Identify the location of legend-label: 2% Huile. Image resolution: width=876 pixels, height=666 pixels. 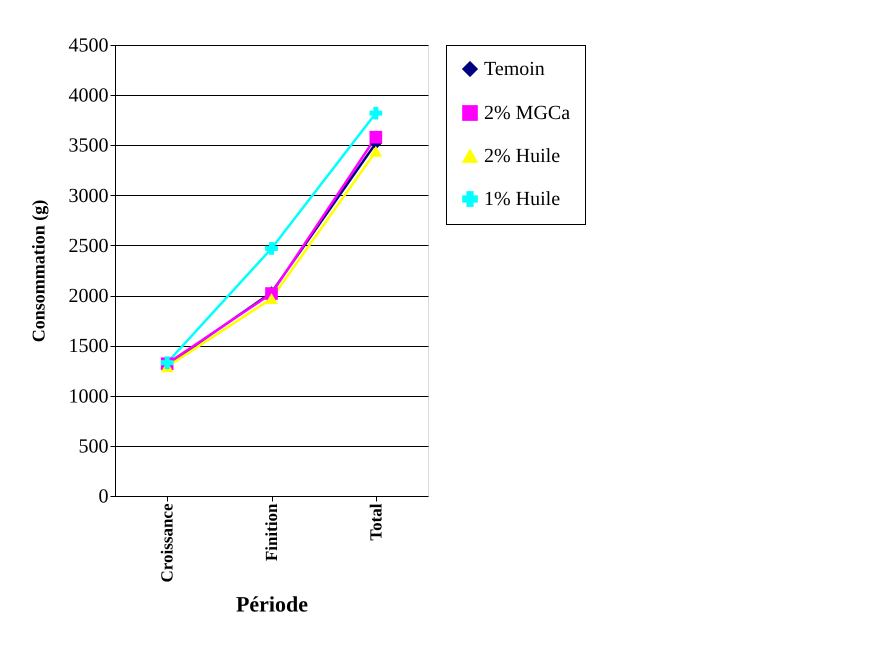
(522, 156).